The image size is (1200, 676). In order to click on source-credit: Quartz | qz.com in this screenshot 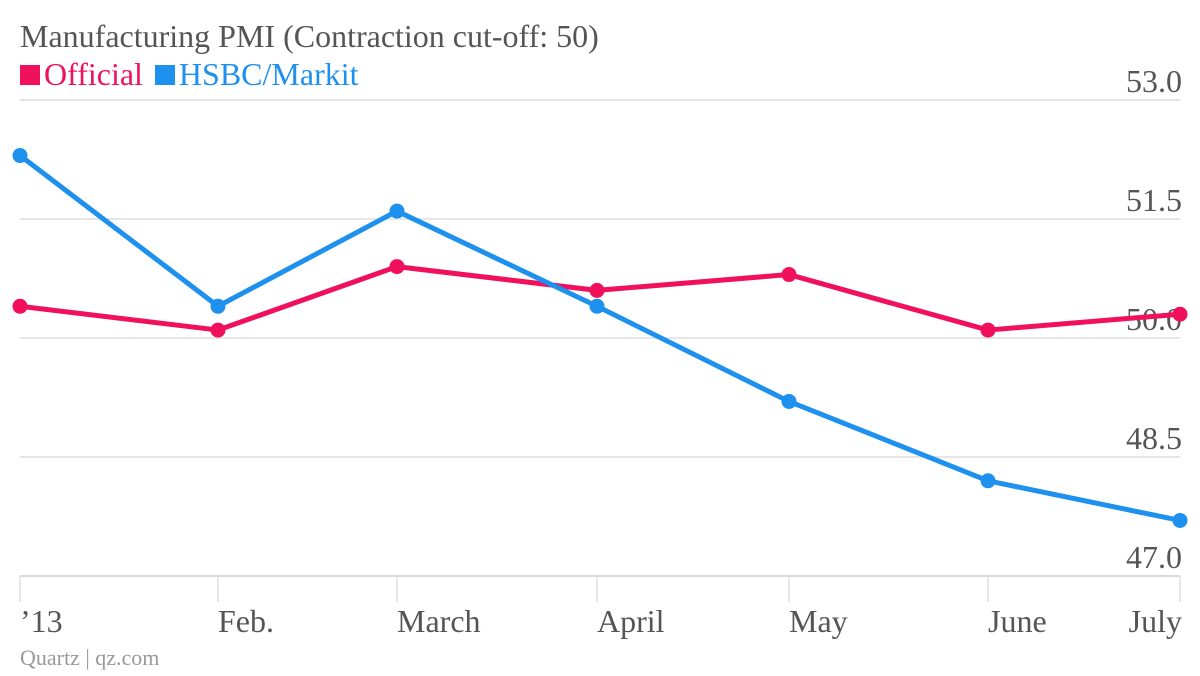, I will do `click(90, 657)`.